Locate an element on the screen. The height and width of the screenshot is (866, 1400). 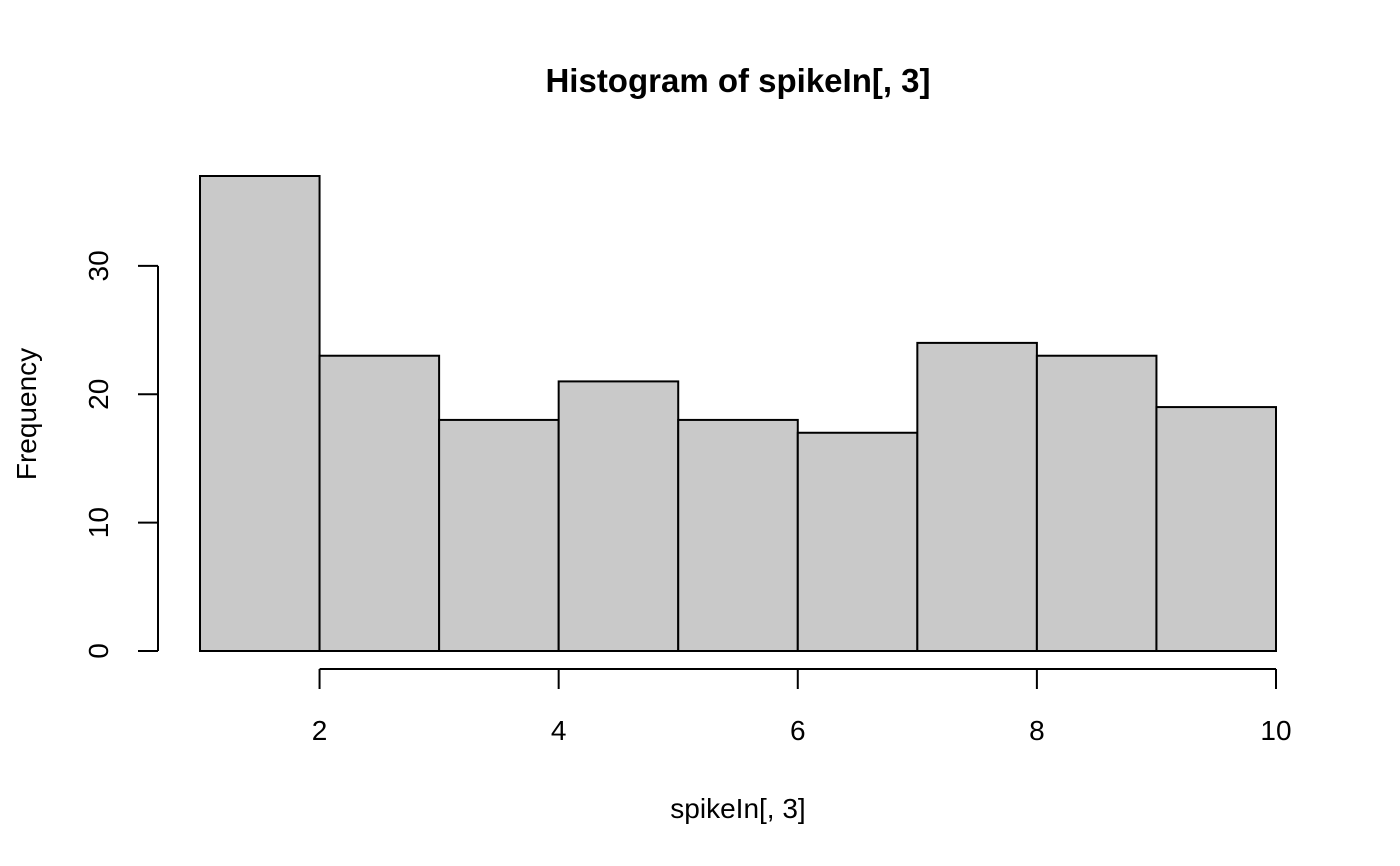
x-tick-label: 2 is located at coordinates (320, 730).